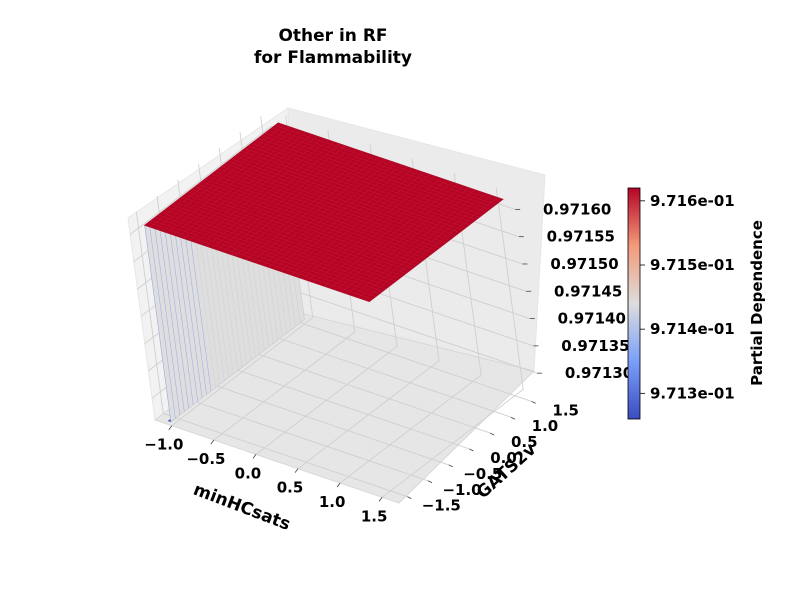 This screenshot has width=800, height=600. I want to click on y-tick-label: −1.5, so click(441, 506).